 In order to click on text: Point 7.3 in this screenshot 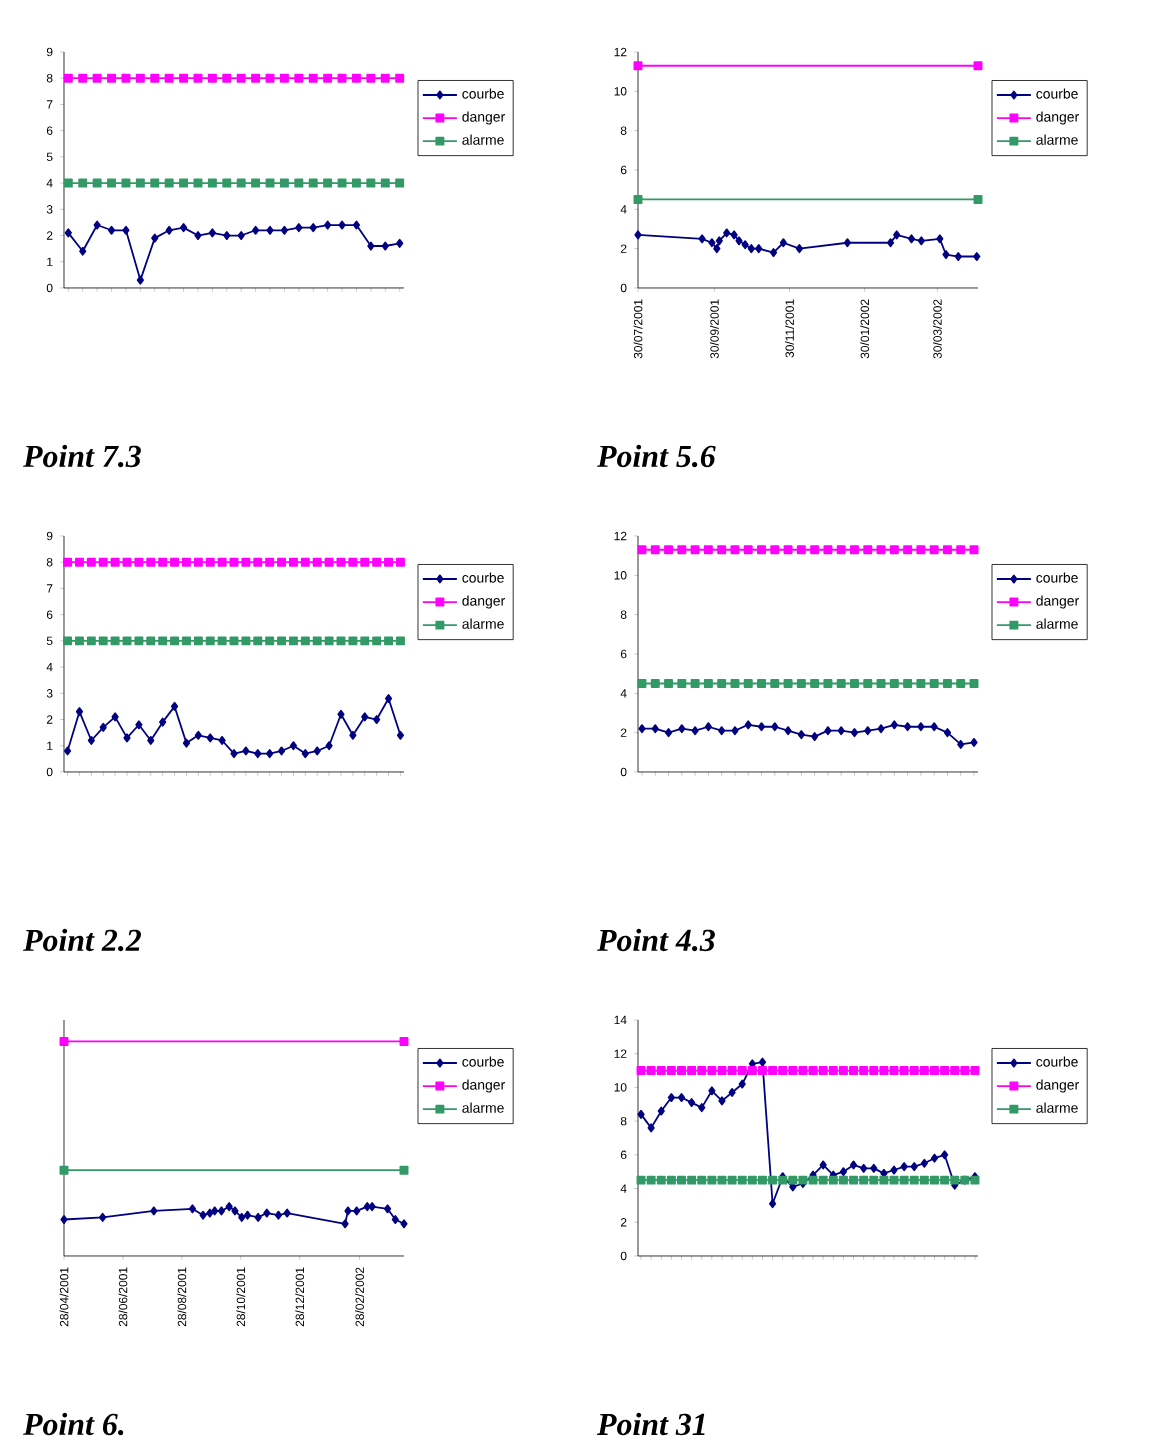, I will do `click(82, 456)`.